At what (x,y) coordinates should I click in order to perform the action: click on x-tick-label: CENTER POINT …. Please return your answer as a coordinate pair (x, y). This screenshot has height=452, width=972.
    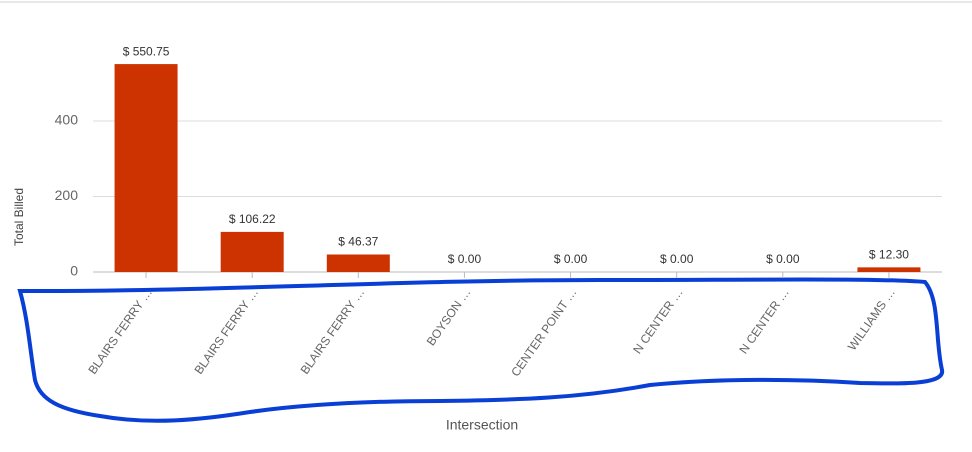
    Looking at the image, I should click on (543, 333).